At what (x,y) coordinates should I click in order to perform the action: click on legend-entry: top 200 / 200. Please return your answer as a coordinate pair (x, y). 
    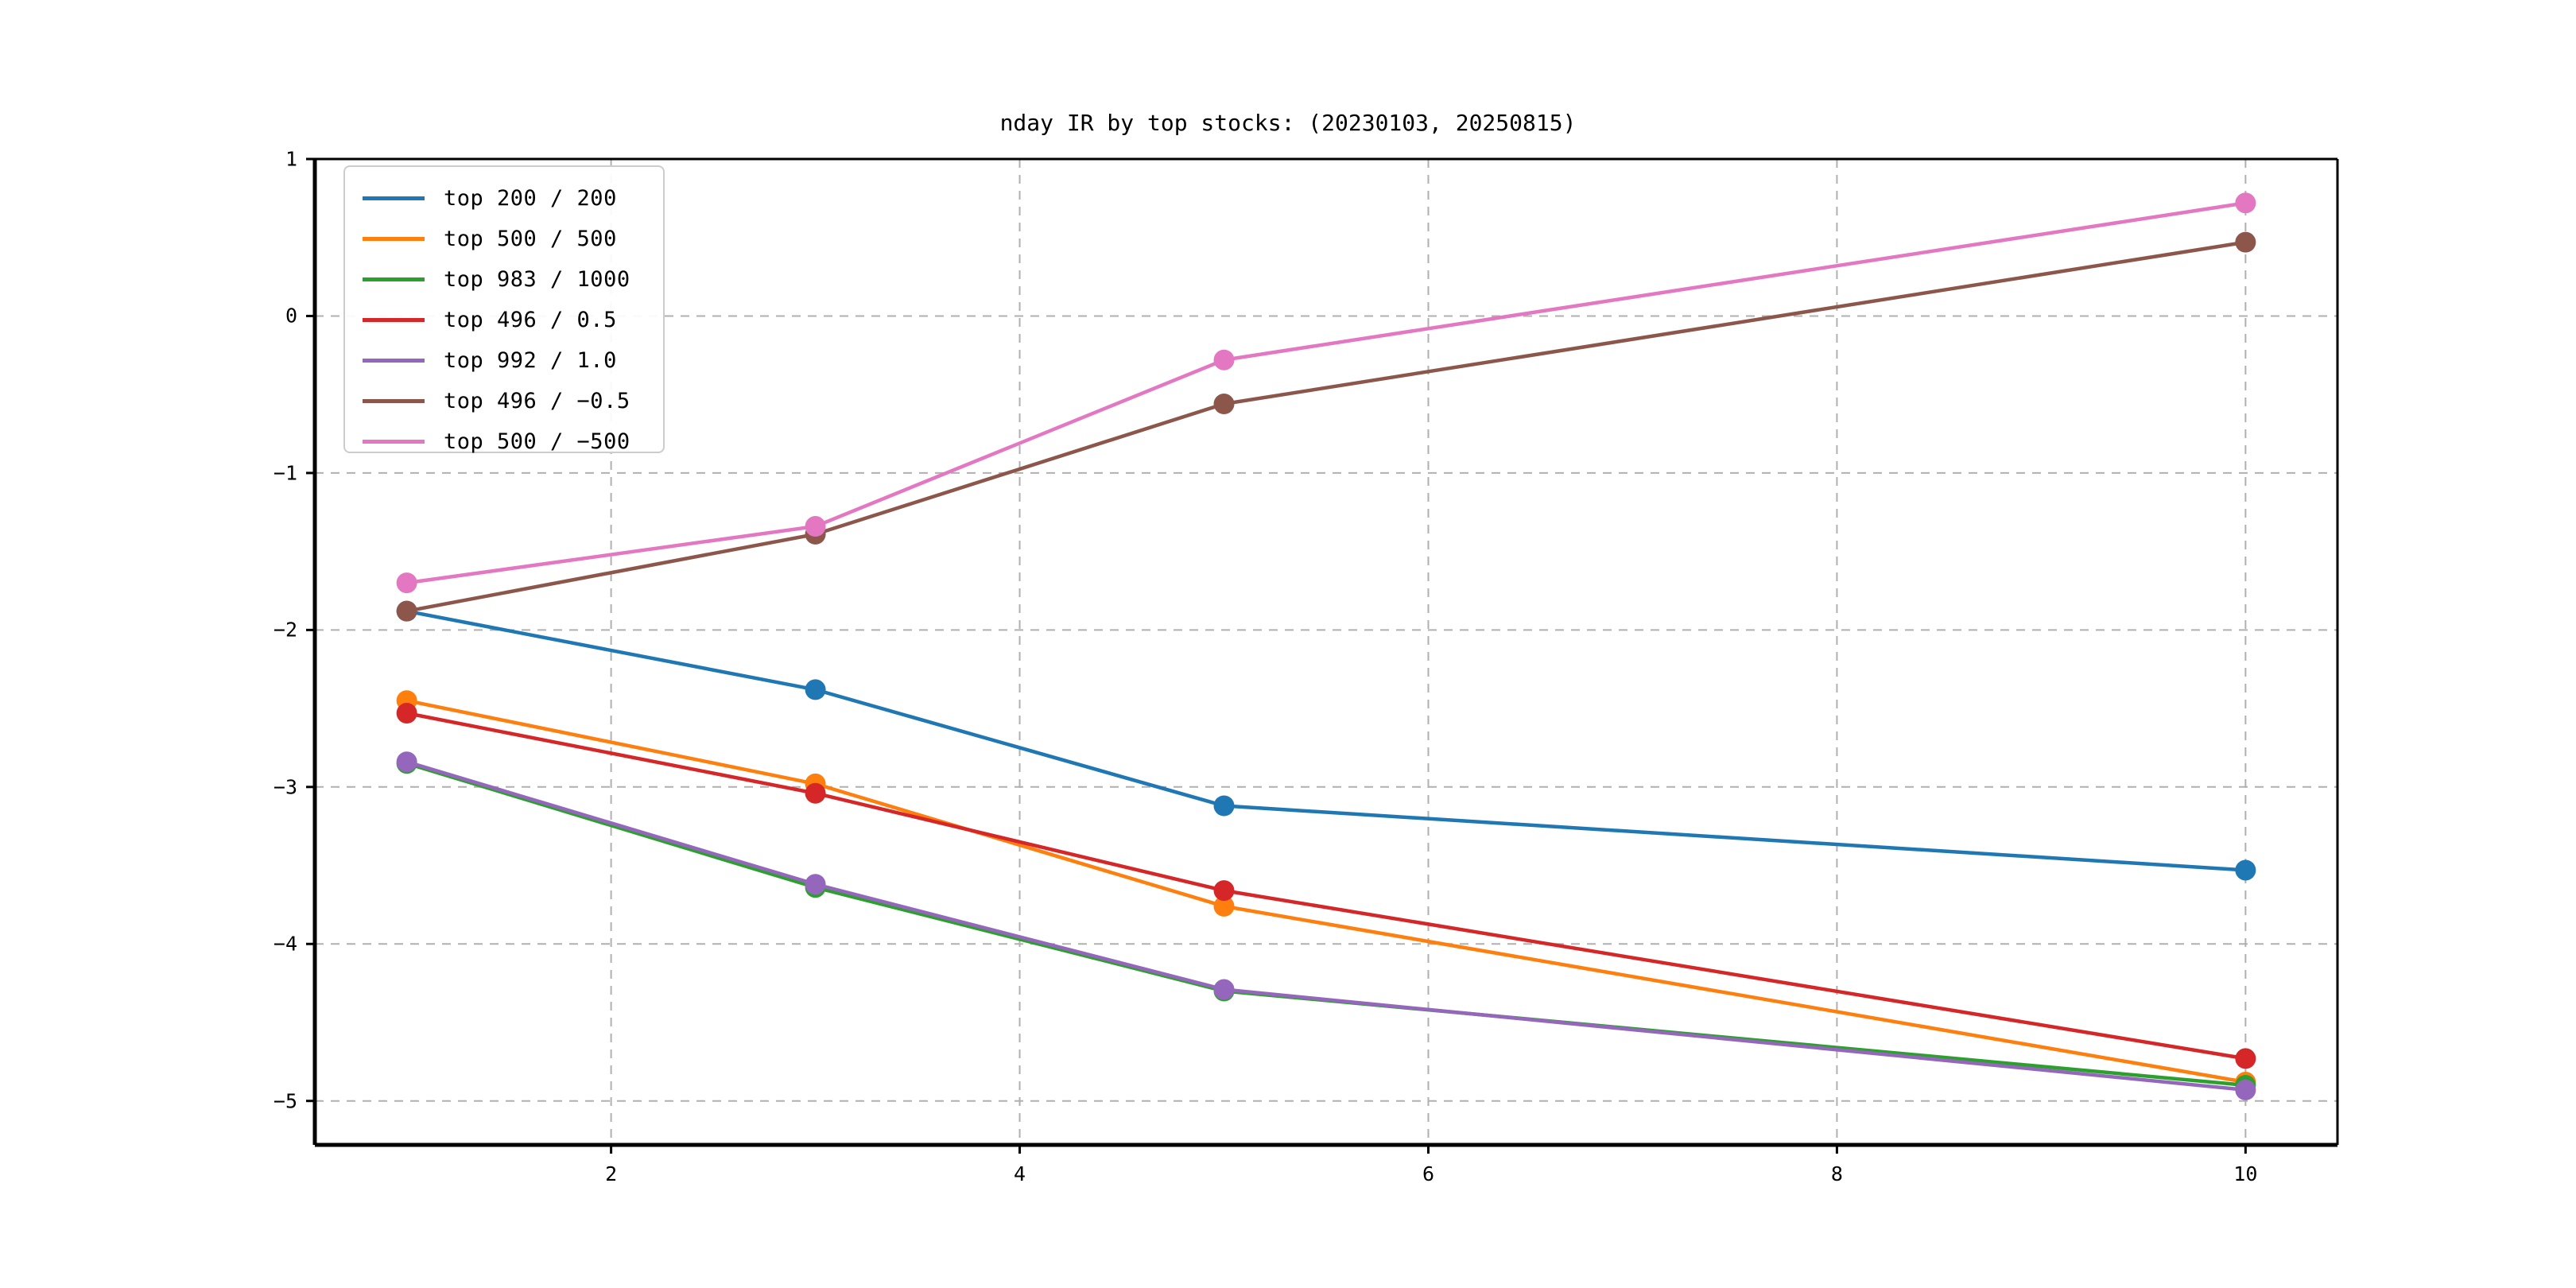
    Looking at the image, I should click on (504, 198).